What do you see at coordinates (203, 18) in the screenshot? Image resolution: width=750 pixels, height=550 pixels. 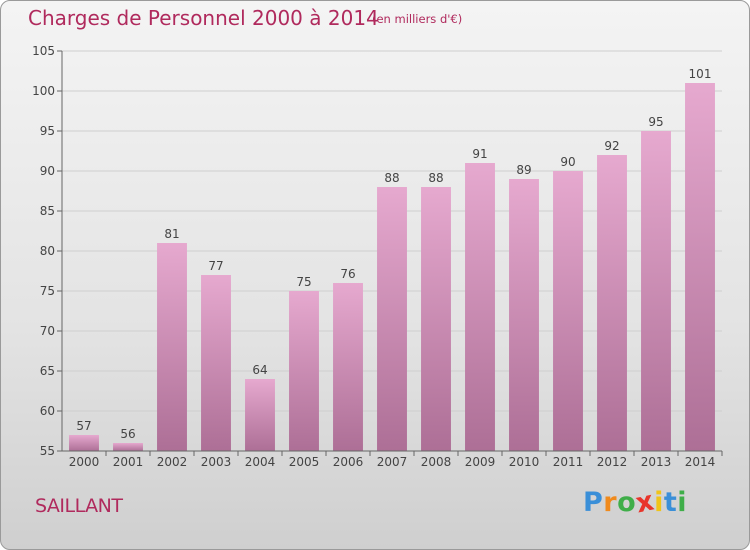 I see `chart-title: Charges de Personnel 2000 à 2014` at bounding box center [203, 18].